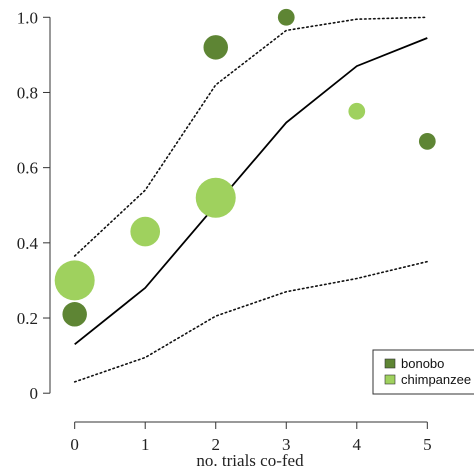  Describe the element at coordinates (357, 444) in the screenshot. I see `x-tick-label: 4` at that location.